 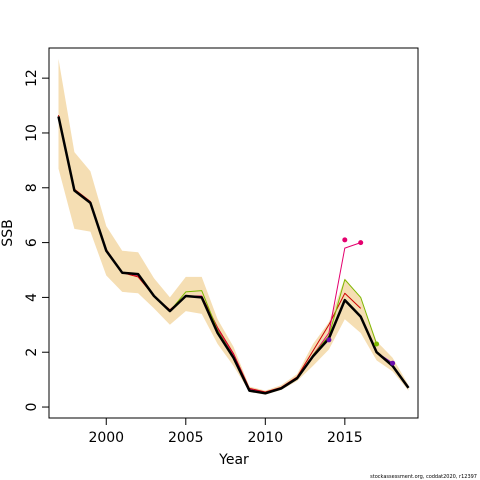 I want to click on y-tick-label: 10, so click(x=32, y=133).